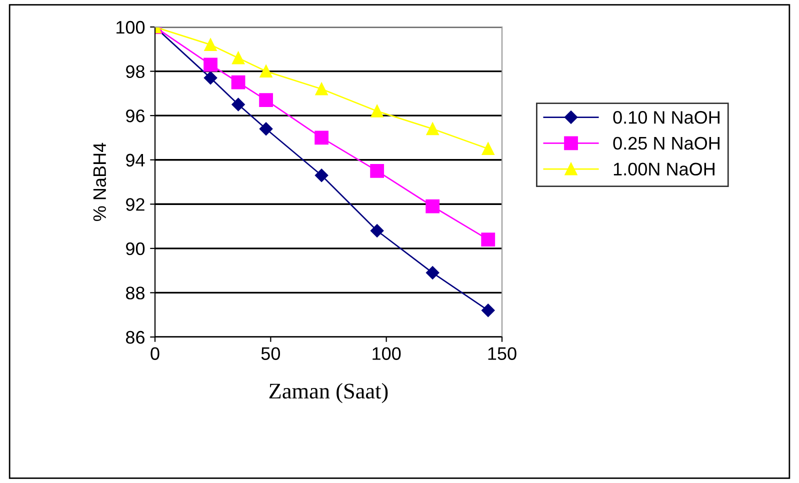  Describe the element at coordinates (386, 353) in the screenshot. I see `x-tick-label: 100` at that location.